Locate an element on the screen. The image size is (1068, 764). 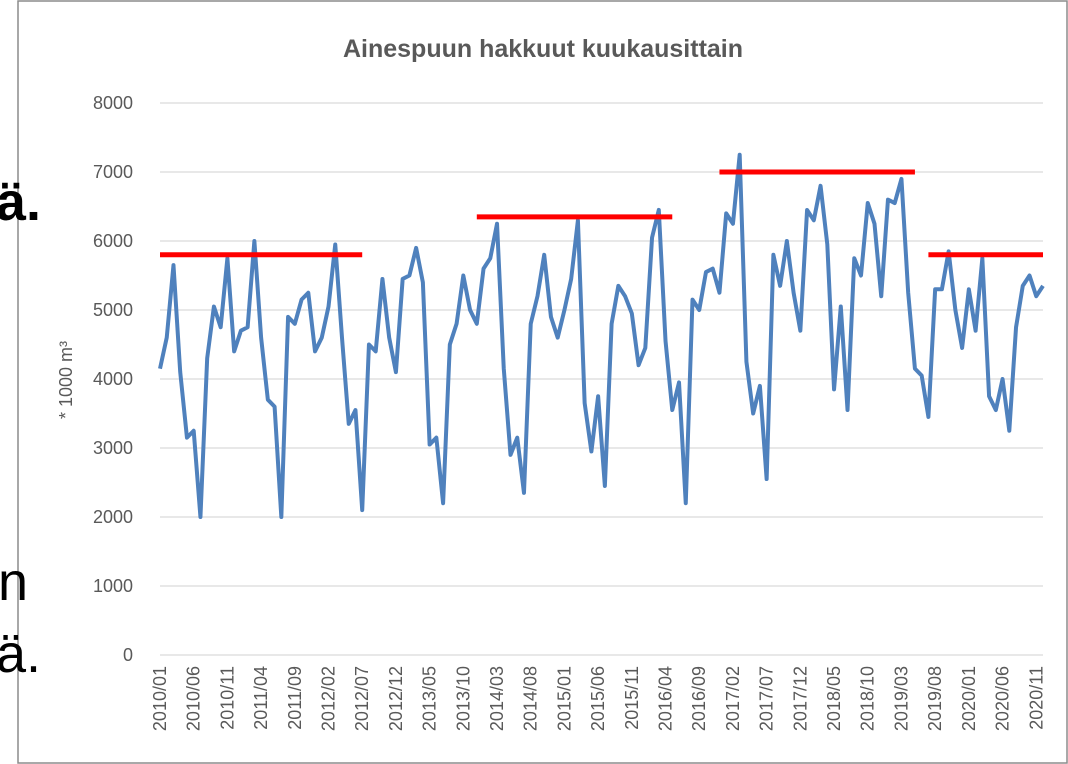
x-tick-label: 2012/02 is located at coordinates (329, 698).